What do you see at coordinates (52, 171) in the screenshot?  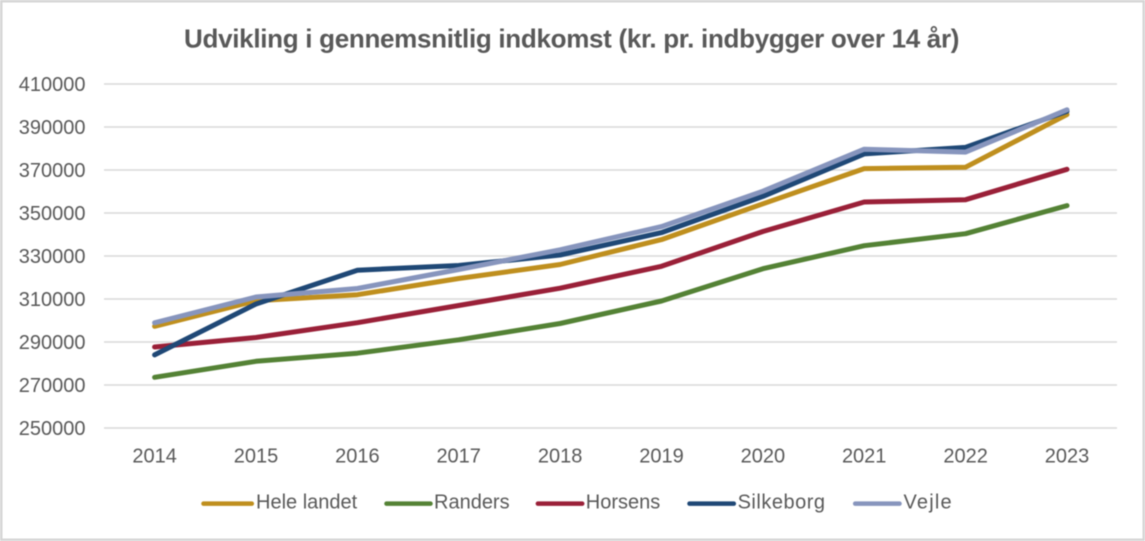 I see `svg-text: 370000` at bounding box center [52, 171].